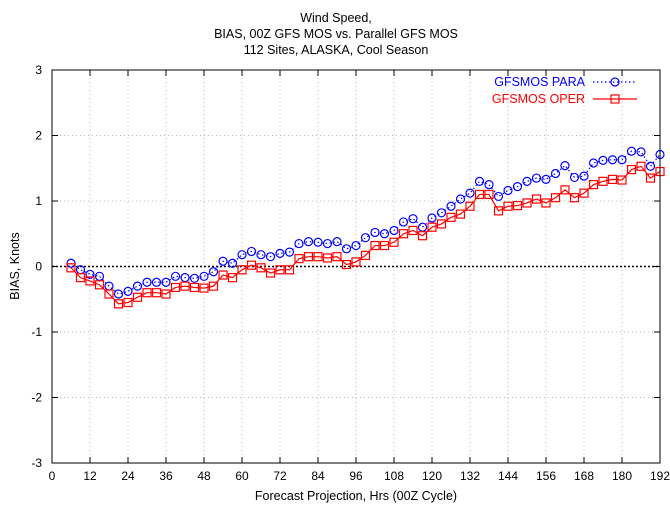 The image size is (670, 510). What do you see at coordinates (508, 476) in the screenshot?
I see `x-tick-label: 144` at bounding box center [508, 476].